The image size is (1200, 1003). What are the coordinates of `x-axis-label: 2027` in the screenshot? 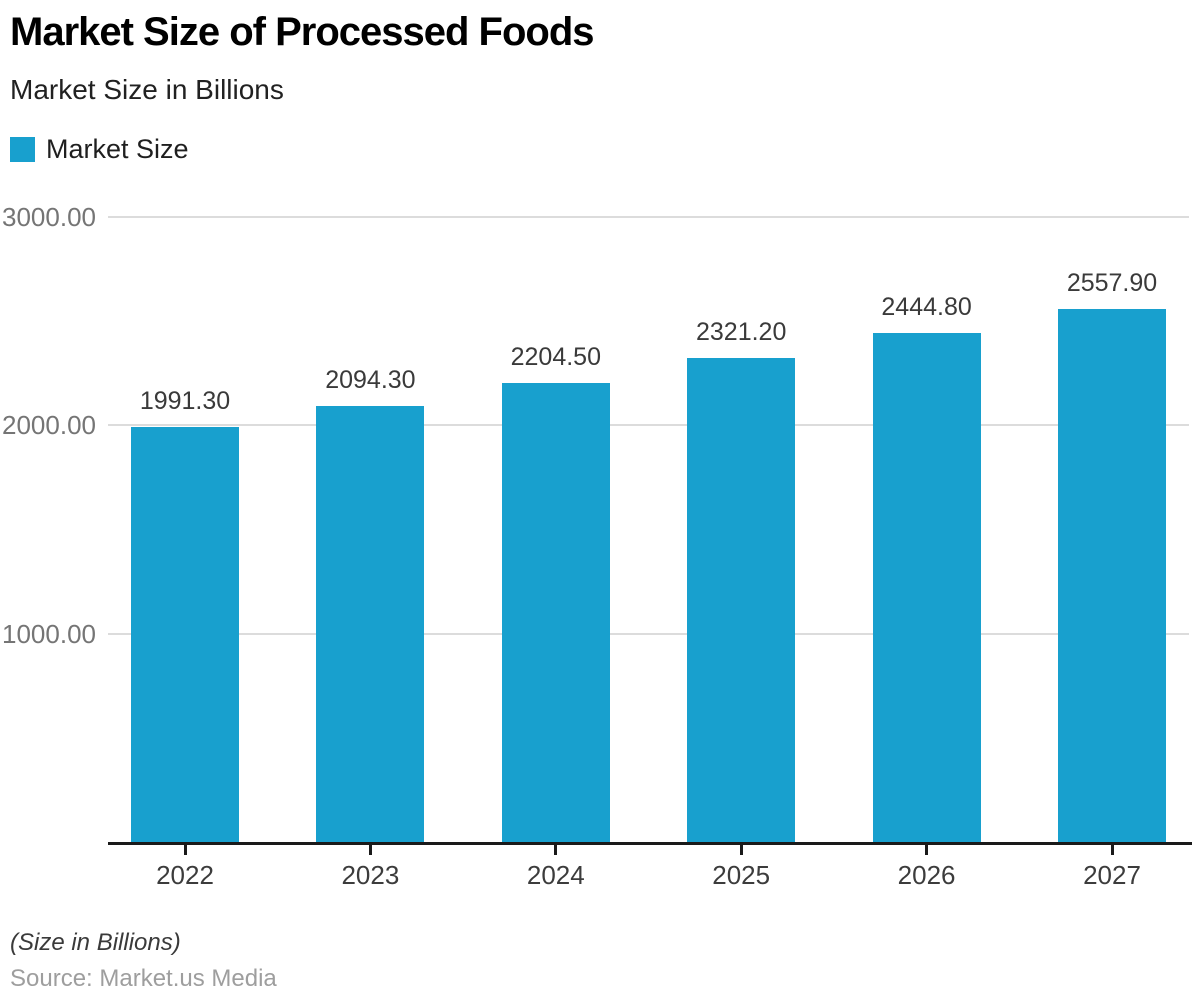 It's located at (1112, 875).